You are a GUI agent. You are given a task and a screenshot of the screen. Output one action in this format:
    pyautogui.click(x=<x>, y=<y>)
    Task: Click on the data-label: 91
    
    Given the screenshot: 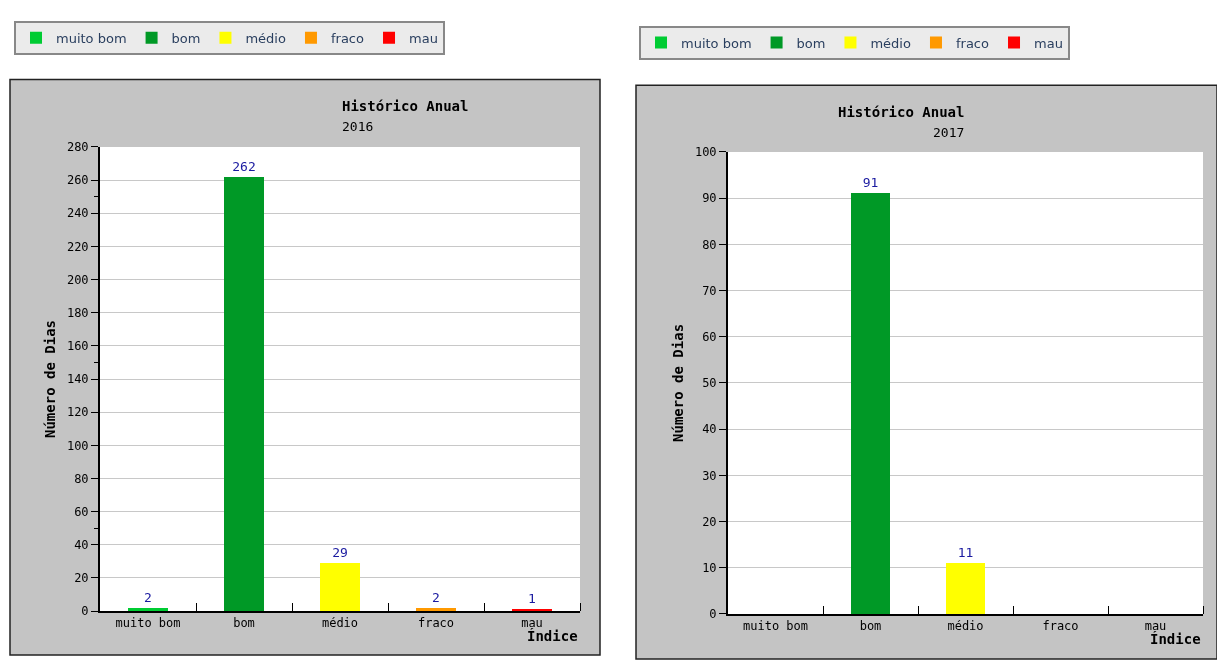 What is the action you would take?
    pyautogui.click(x=870, y=183)
    